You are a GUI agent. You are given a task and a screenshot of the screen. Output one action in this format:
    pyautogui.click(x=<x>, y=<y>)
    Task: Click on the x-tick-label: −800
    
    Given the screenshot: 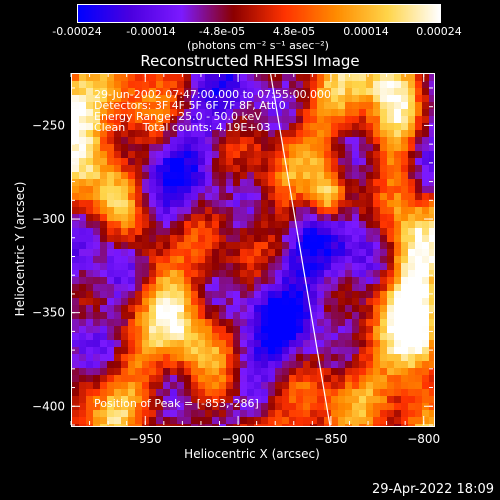 What is the action you would take?
    pyautogui.click(x=423, y=439)
    